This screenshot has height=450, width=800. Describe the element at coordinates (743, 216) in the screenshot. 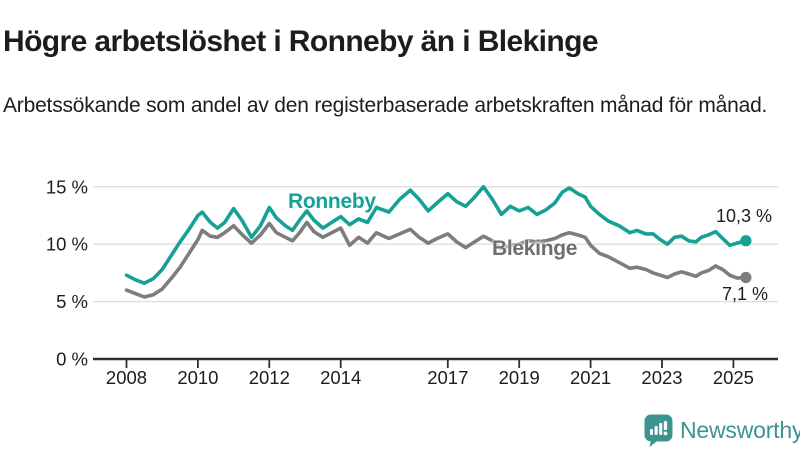

I see `end-value-ronneby: 10,3 %` at that location.